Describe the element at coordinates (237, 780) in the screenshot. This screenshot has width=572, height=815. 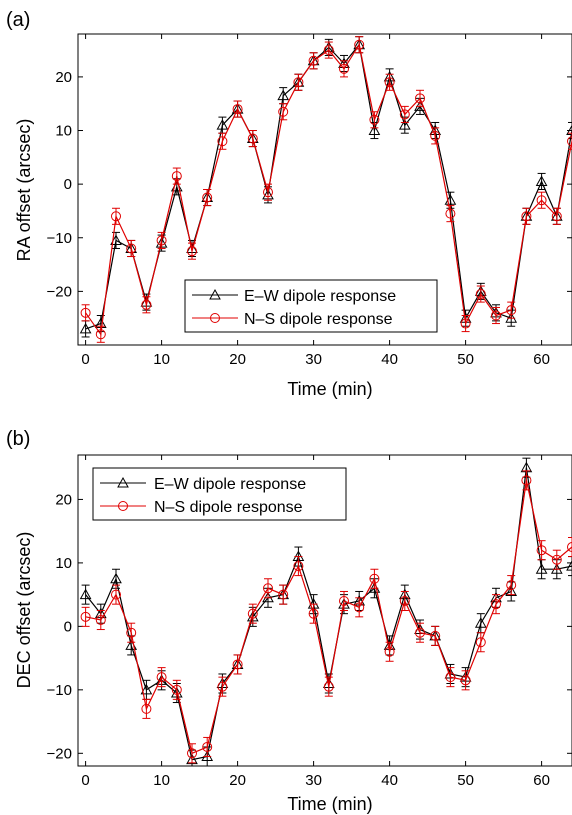
I see `x-tick-label: 20` at that location.